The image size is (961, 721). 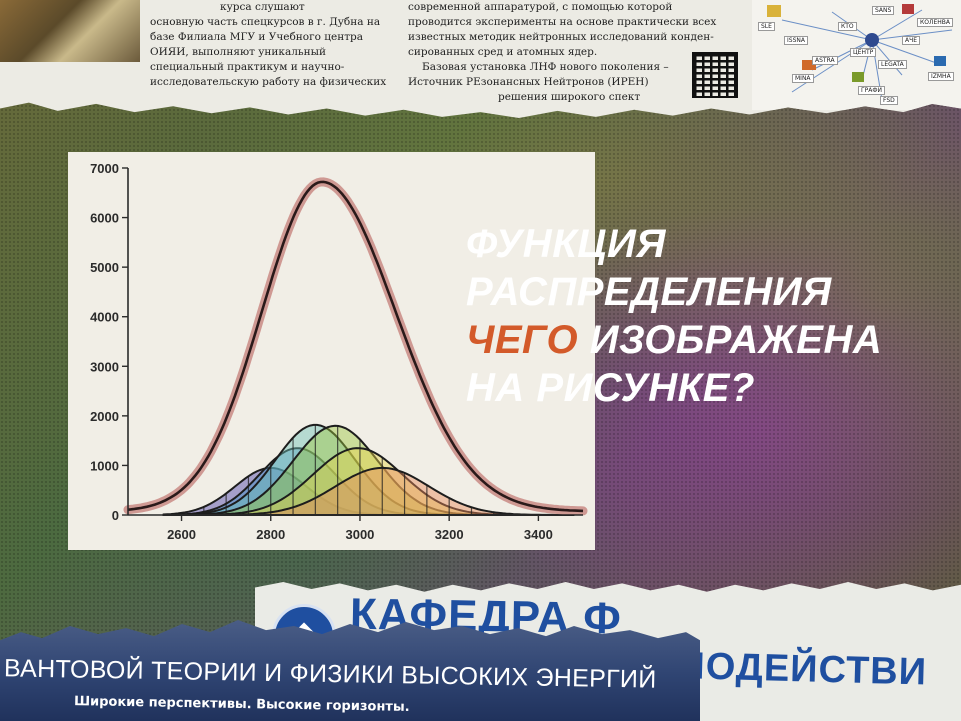 What do you see at coordinates (715, 75) in the screenshot?
I see `qr-code-icon` at bounding box center [715, 75].